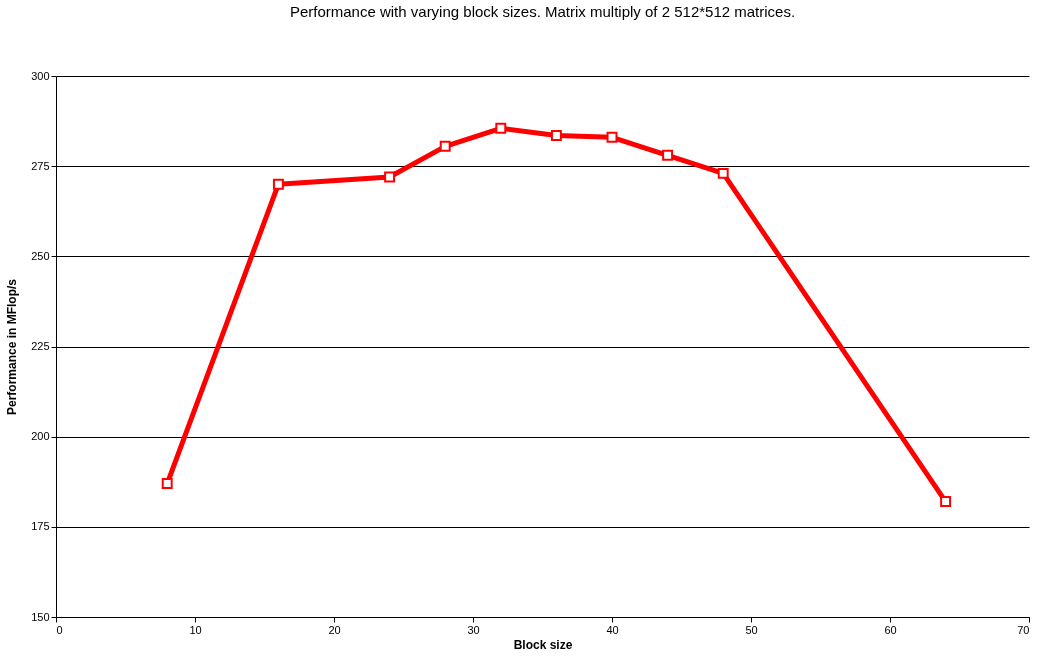 Image resolution: width=1041 pixels, height=660 pixels. Describe the element at coordinates (543, 644) in the screenshot. I see `x-axis-title: Block size` at that location.